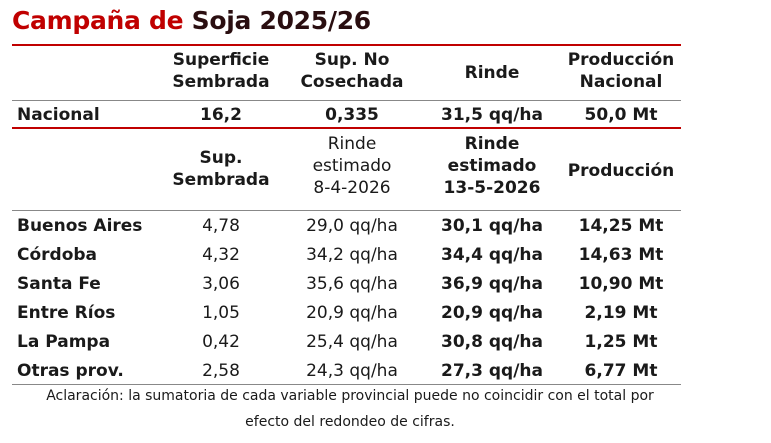 Image resolution: width=771 pixels, height=443 pixels. I want to click on header-produccion: Producción, so click(621, 171).